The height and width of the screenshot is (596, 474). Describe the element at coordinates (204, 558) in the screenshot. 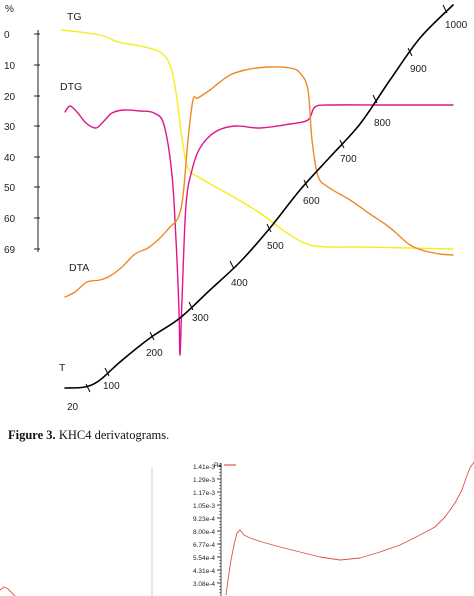

I see `pressure-tick-label: 5.54e-4` at that location.